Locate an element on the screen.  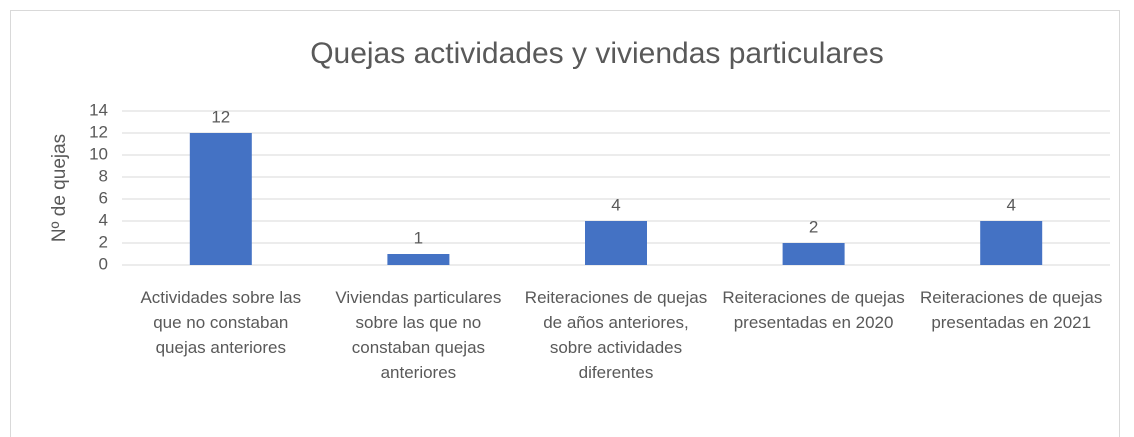
y-tick-label: 12 is located at coordinates (98, 131).